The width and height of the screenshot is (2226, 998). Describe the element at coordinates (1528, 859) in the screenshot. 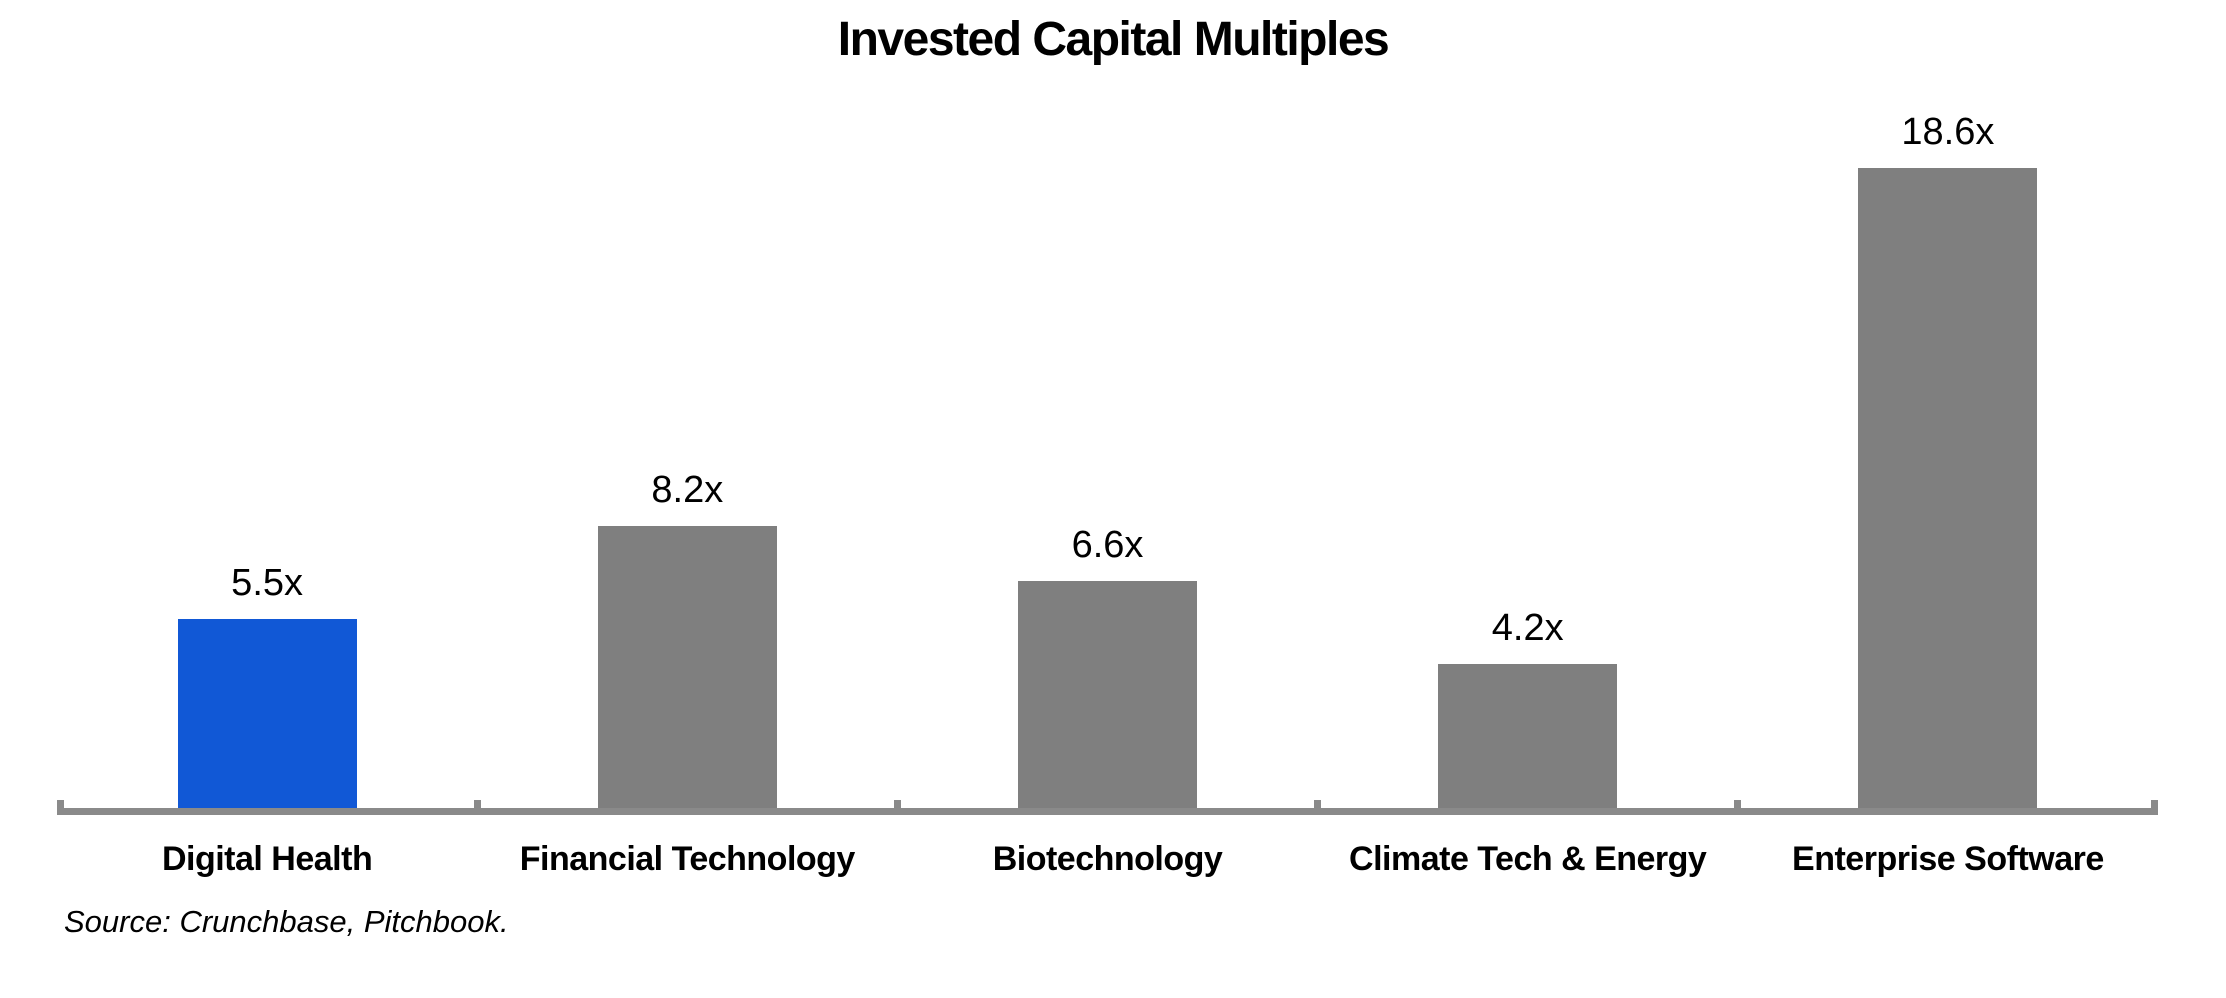

I see `category-label: Climate Tech & Energy` at that location.